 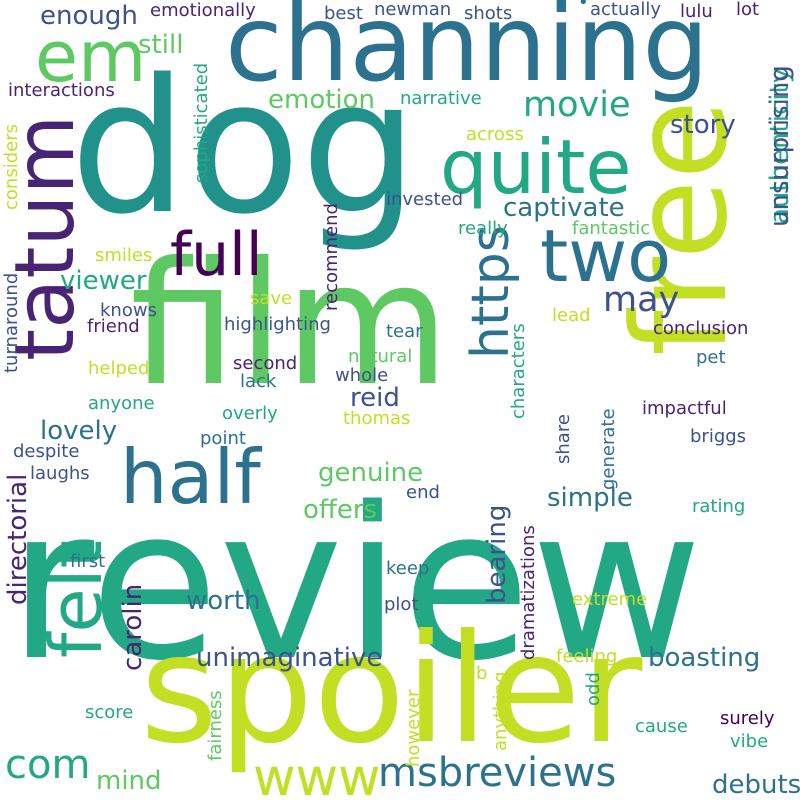 I want to click on word-smiles: smiles, so click(x=124, y=255).